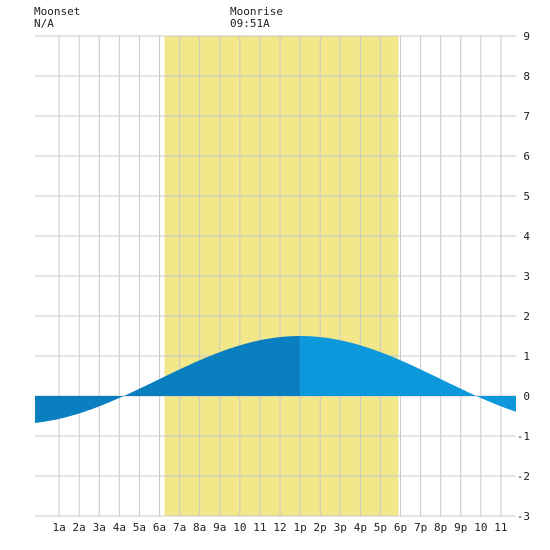 The height and width of the screenshot is (550, 550). I want to click on x-tick-label: 1a, so click(58, 527).